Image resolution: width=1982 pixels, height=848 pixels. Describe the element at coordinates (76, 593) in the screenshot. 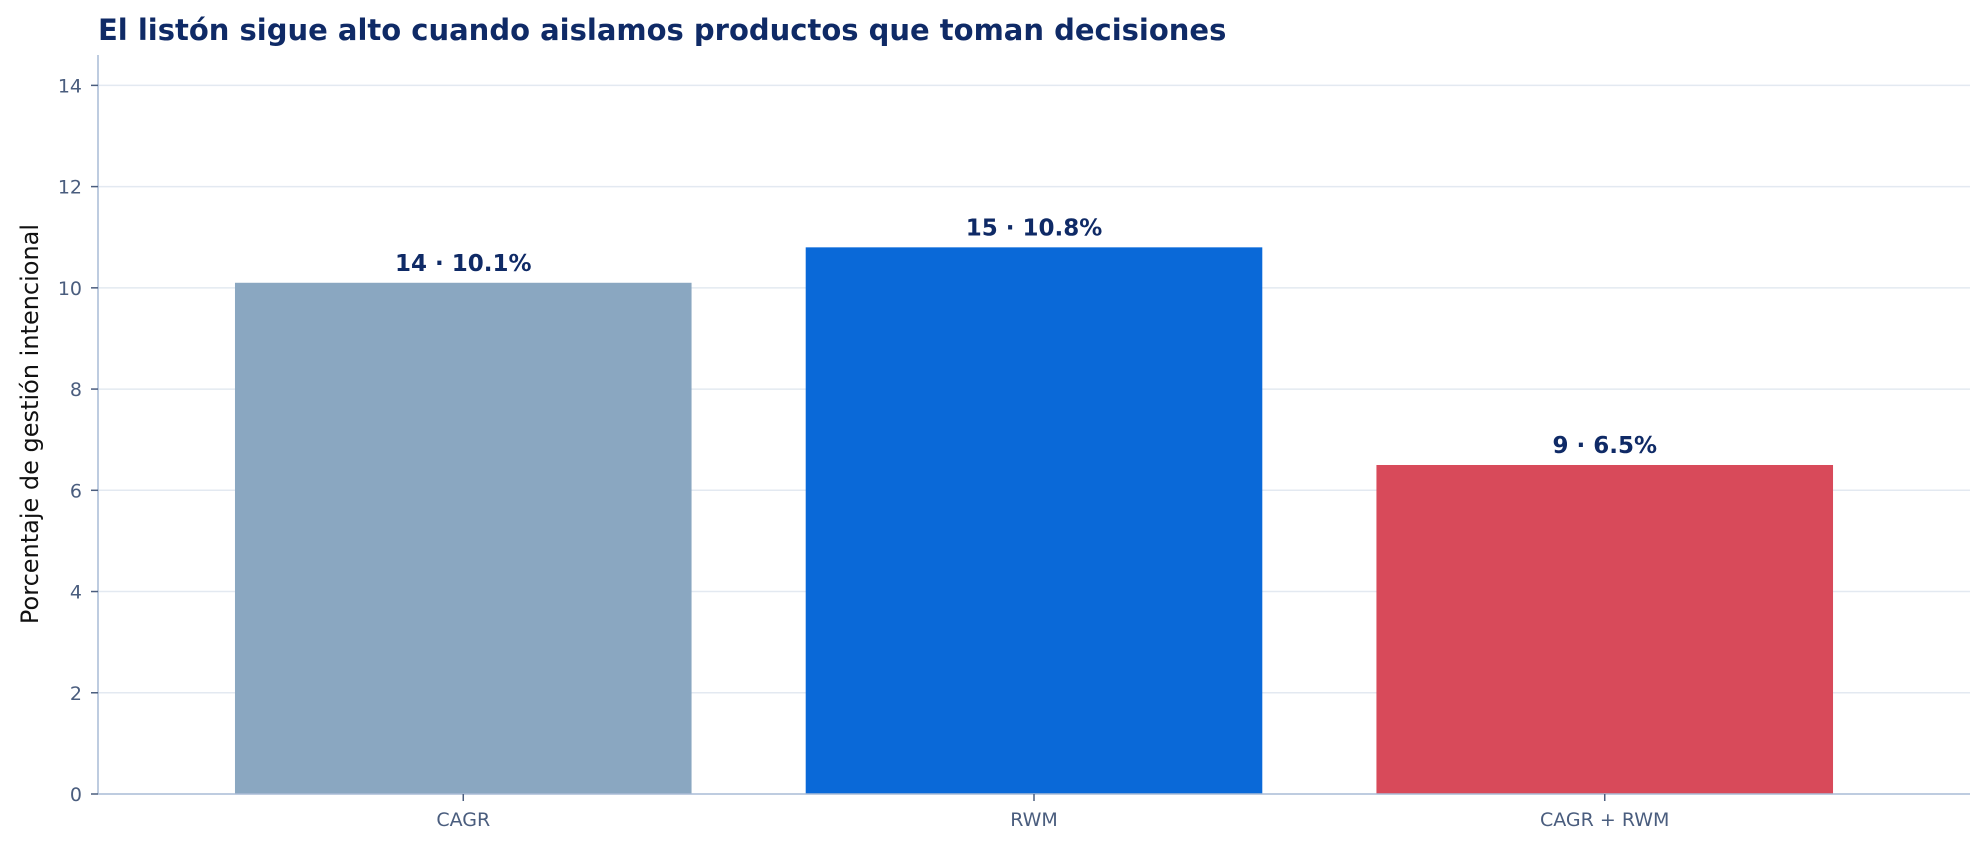

I see `y-tick-label-2: 4` at that location.